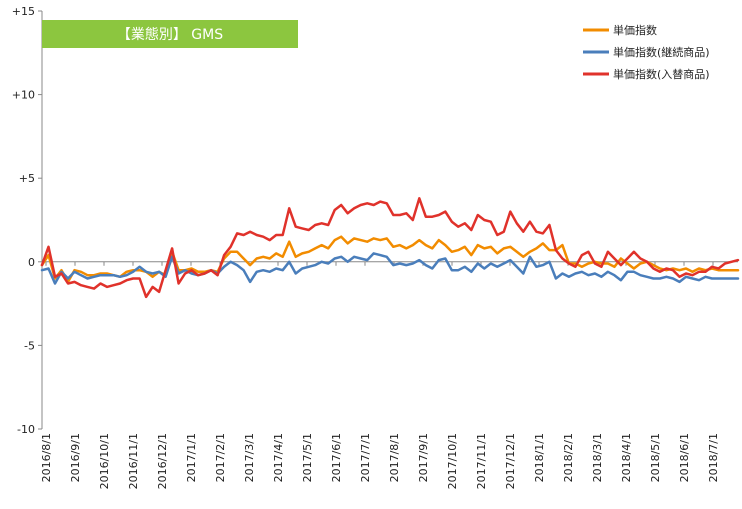 The height and width of the screenshot is (509, 742). What do you see at coordinates (27, 220) in the screenshot?
I see `y-tick-labels: +15 +10 +5 0 -5 -10` at bounding box center [27, 220].